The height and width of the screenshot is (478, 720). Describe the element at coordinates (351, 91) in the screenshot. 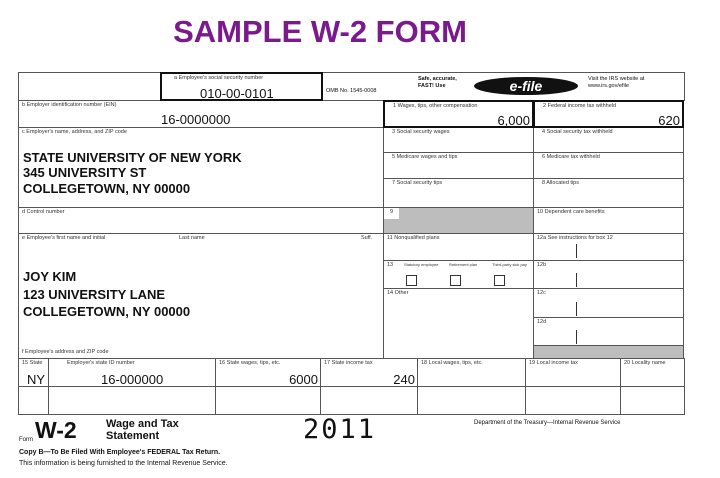

I see `omb-number: OMB No. 1545-0008` at that location.